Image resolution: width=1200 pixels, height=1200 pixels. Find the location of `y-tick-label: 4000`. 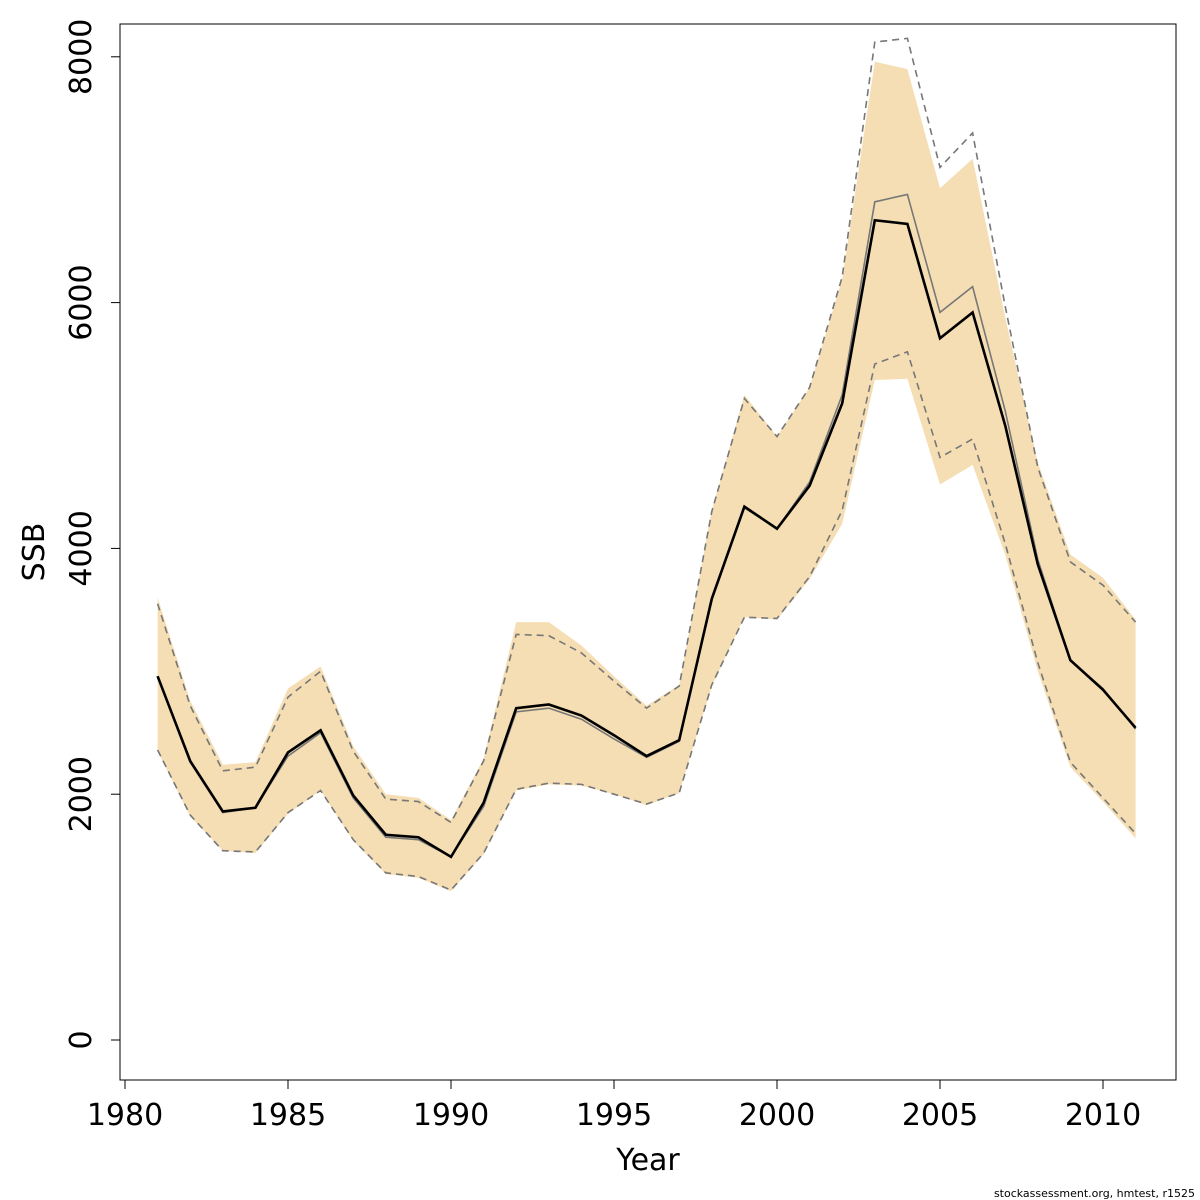

y-tick-label: 4000 is located at coordinates (81, 548).